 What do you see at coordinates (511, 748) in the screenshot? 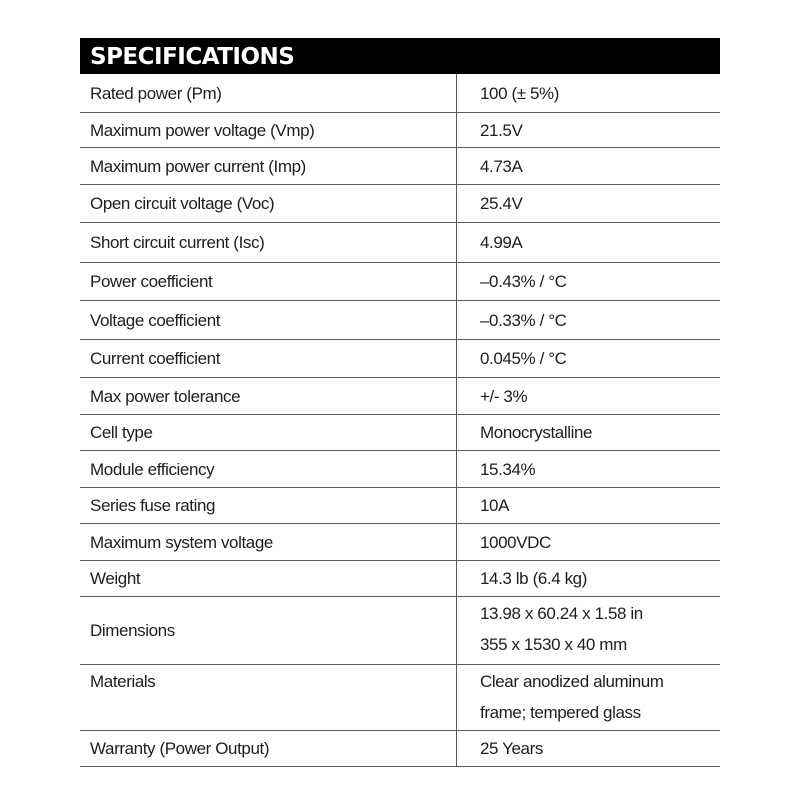
I see `spec-value-line: 25 Years` at bounding box center [511, 748].